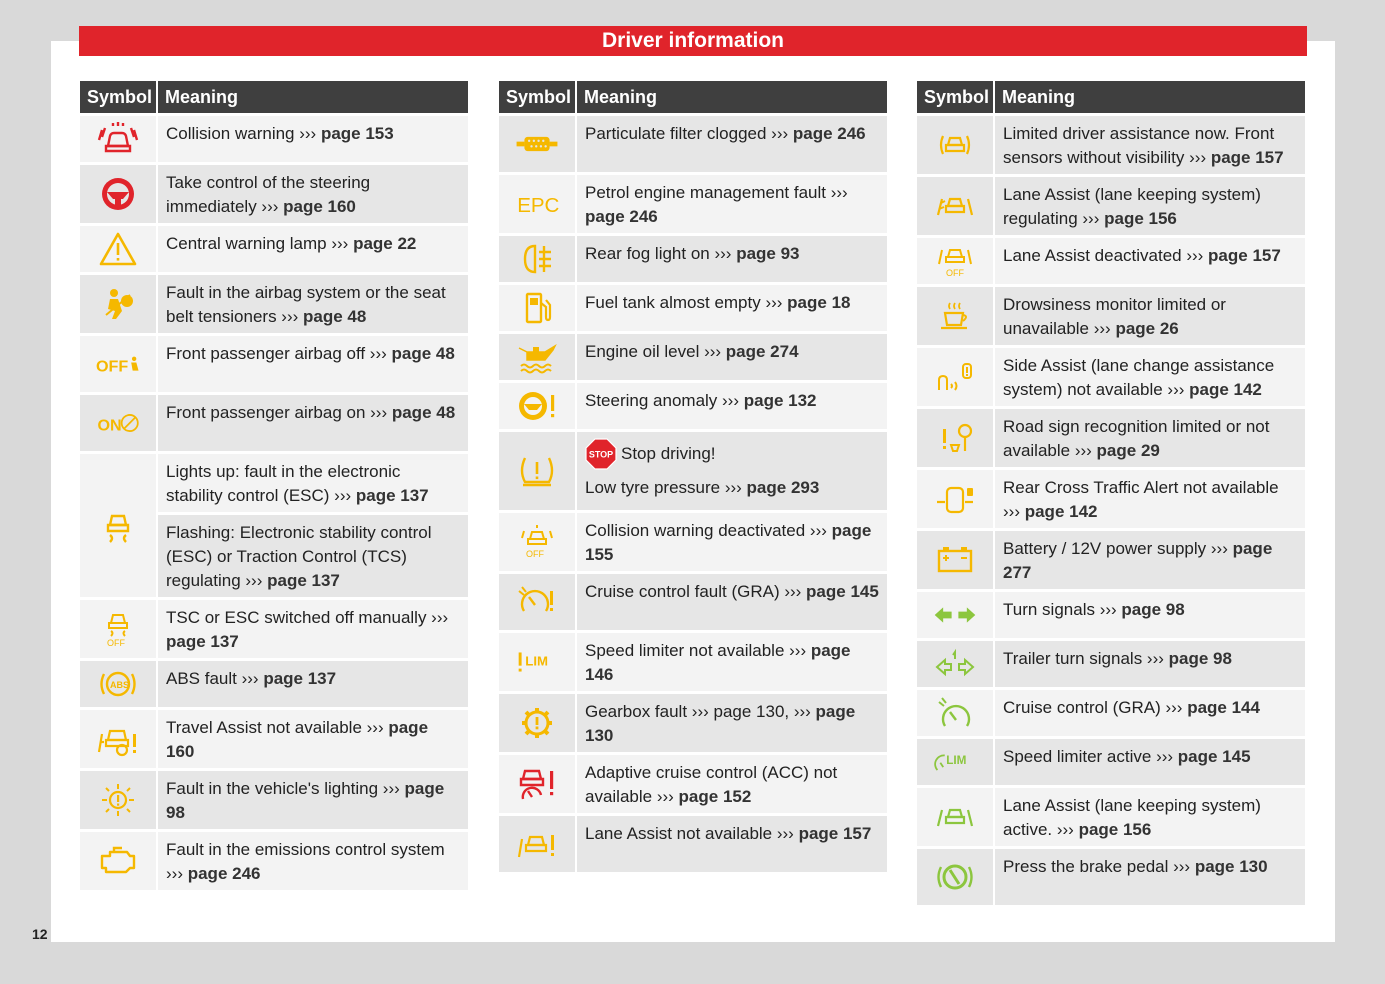 The image size is (1385, 984). I want to click on lane-assist-off-icon: OFF, so click(955, 263).